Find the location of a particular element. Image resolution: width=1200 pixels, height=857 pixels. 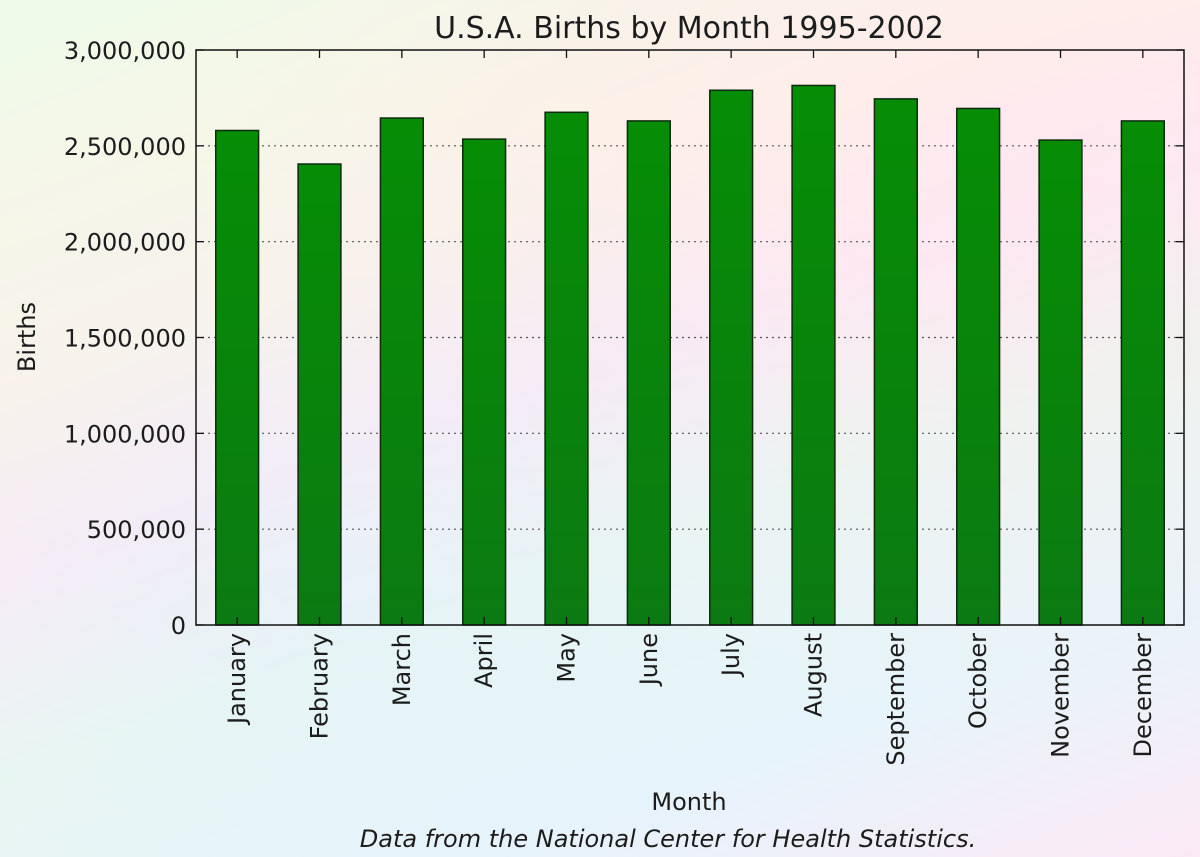

y-axis-label: Births is located at coordinates (27, 337).